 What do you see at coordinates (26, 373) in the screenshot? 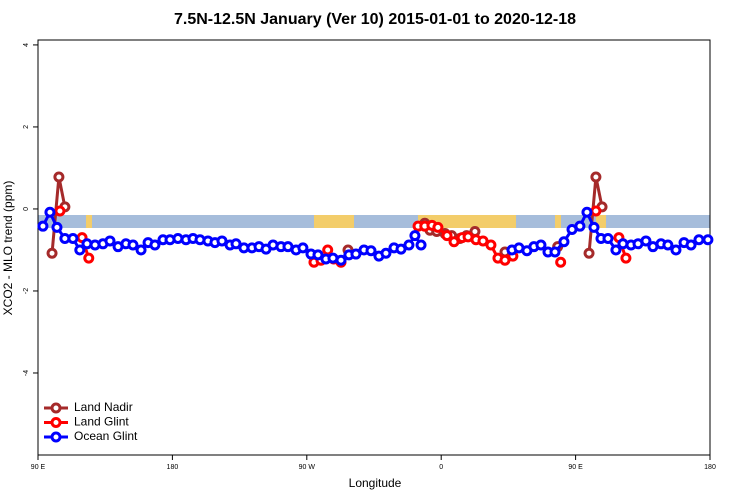
I see `y-tick-label: -4` at bounding box center [26, 373].